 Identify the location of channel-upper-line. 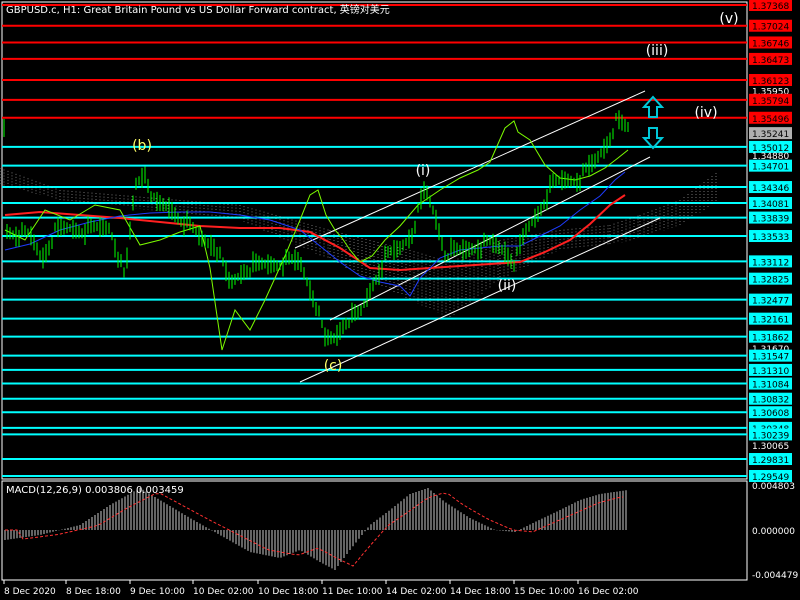
(470, 169).